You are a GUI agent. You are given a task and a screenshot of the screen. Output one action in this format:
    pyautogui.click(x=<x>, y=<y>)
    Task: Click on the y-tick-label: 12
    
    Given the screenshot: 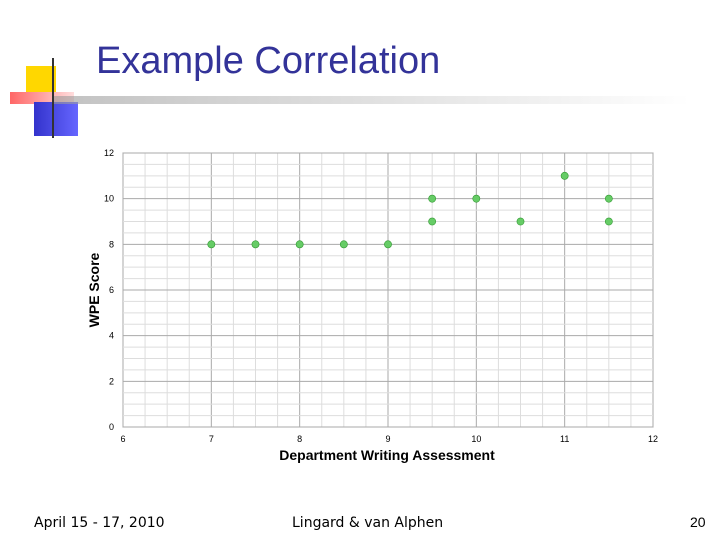 What is the action you would take?
    pyautogui.click(x=109, y=153)
    